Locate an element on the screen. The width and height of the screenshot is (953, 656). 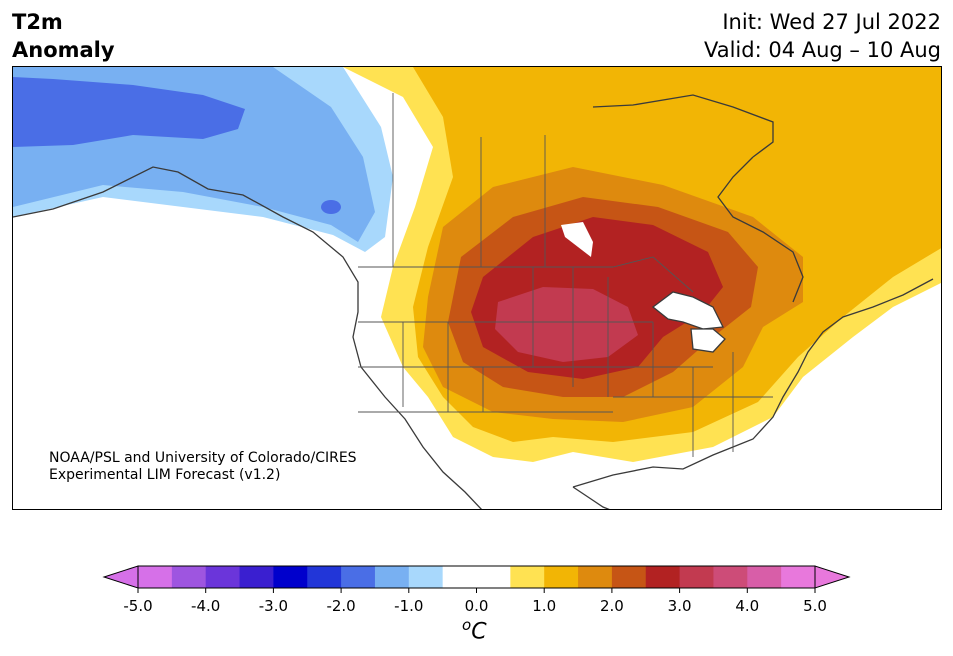
colorbar-tick-label: 2.0 is located at coordinates (612, 606).